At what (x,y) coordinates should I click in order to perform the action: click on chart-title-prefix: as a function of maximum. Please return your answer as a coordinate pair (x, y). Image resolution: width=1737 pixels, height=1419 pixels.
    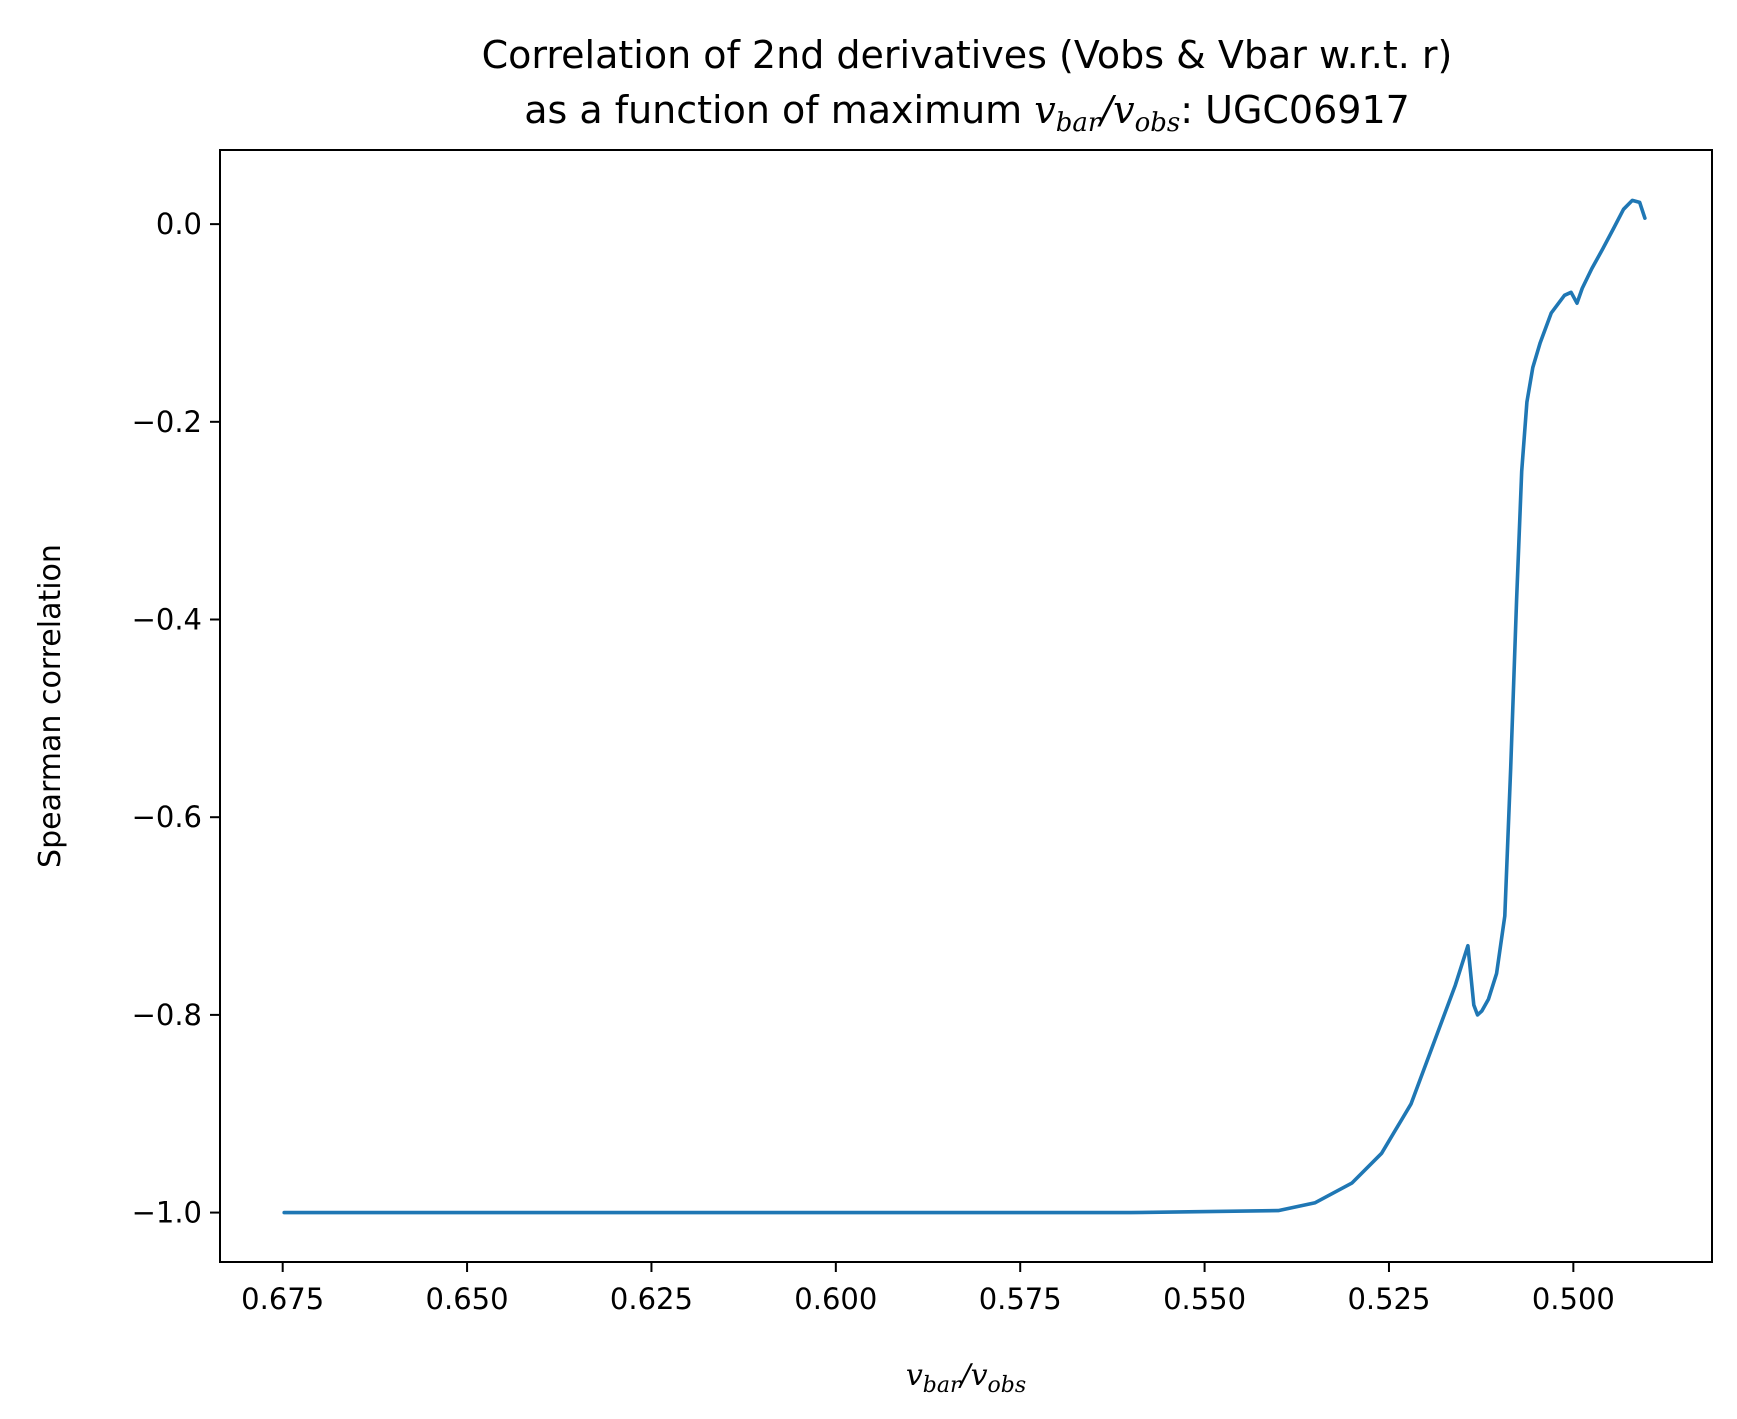
    Looking at the image, I should click on (779, 110).